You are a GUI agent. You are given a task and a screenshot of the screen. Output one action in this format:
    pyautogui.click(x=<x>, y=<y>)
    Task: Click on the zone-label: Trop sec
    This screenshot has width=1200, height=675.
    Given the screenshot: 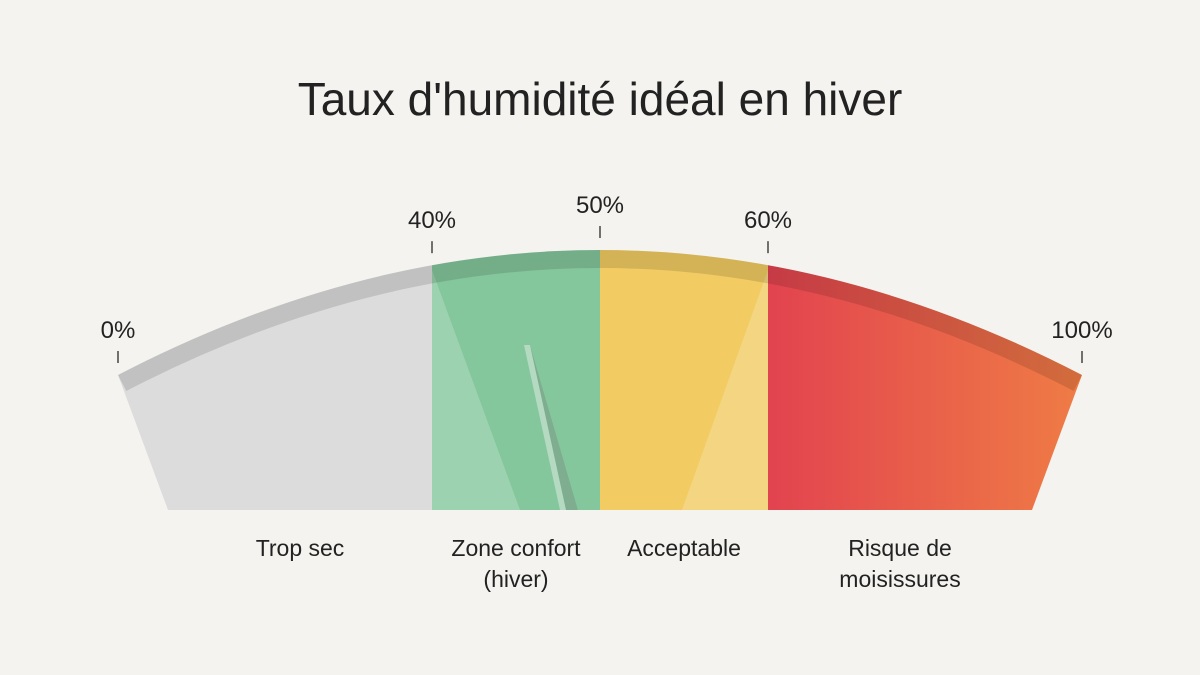 What is the action you would take?
    pyautogui.click(x=300, y=548)
    